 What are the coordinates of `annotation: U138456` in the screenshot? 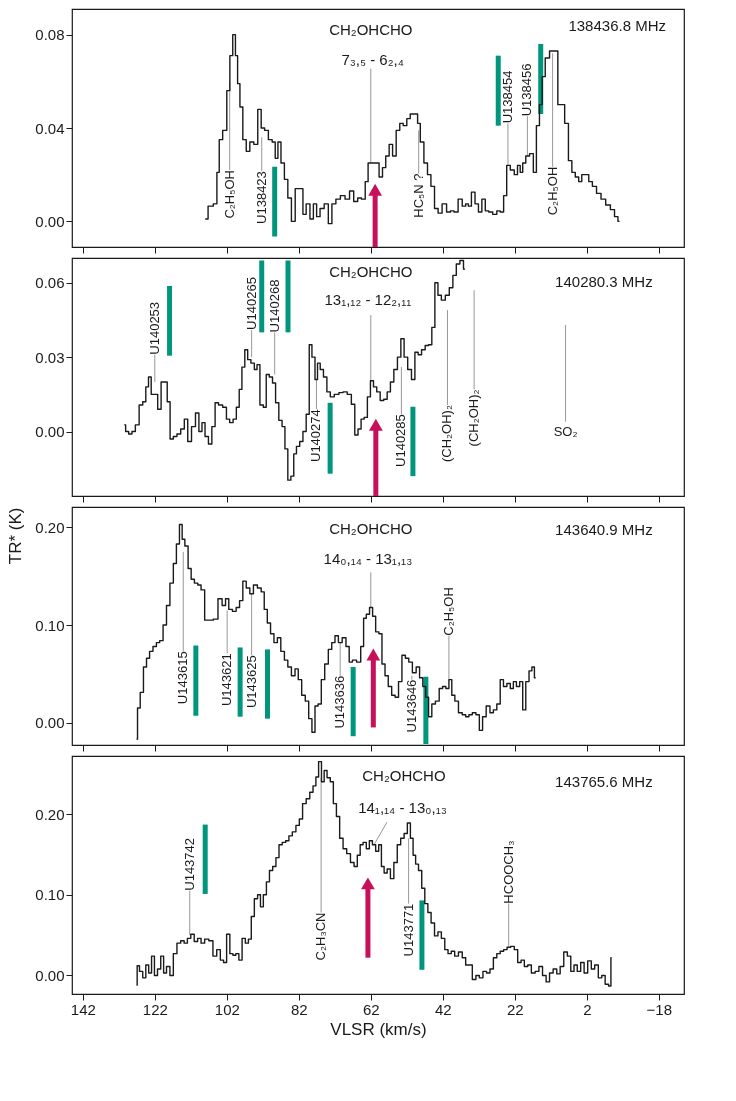 It's located at (527, 90).